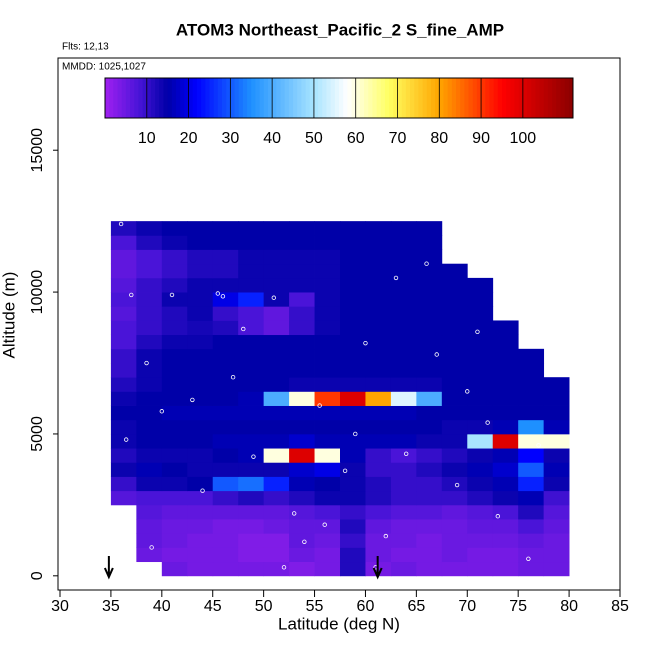 The height and width of the screenshot is (655, 650). What do you see at coordinates (366, 606) in the screenshot?
I see `x-tick-label: 60` at bounding box center [366, 606].